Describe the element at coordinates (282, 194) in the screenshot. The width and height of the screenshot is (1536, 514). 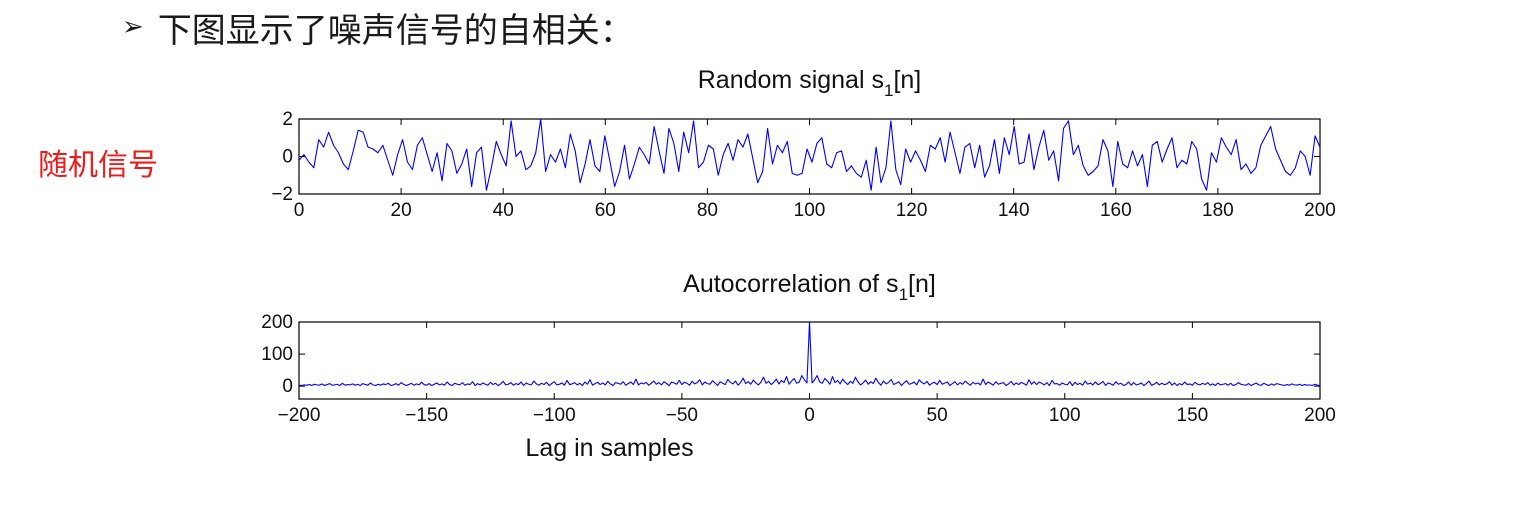
I see `y-tick-label: −2` at that location.